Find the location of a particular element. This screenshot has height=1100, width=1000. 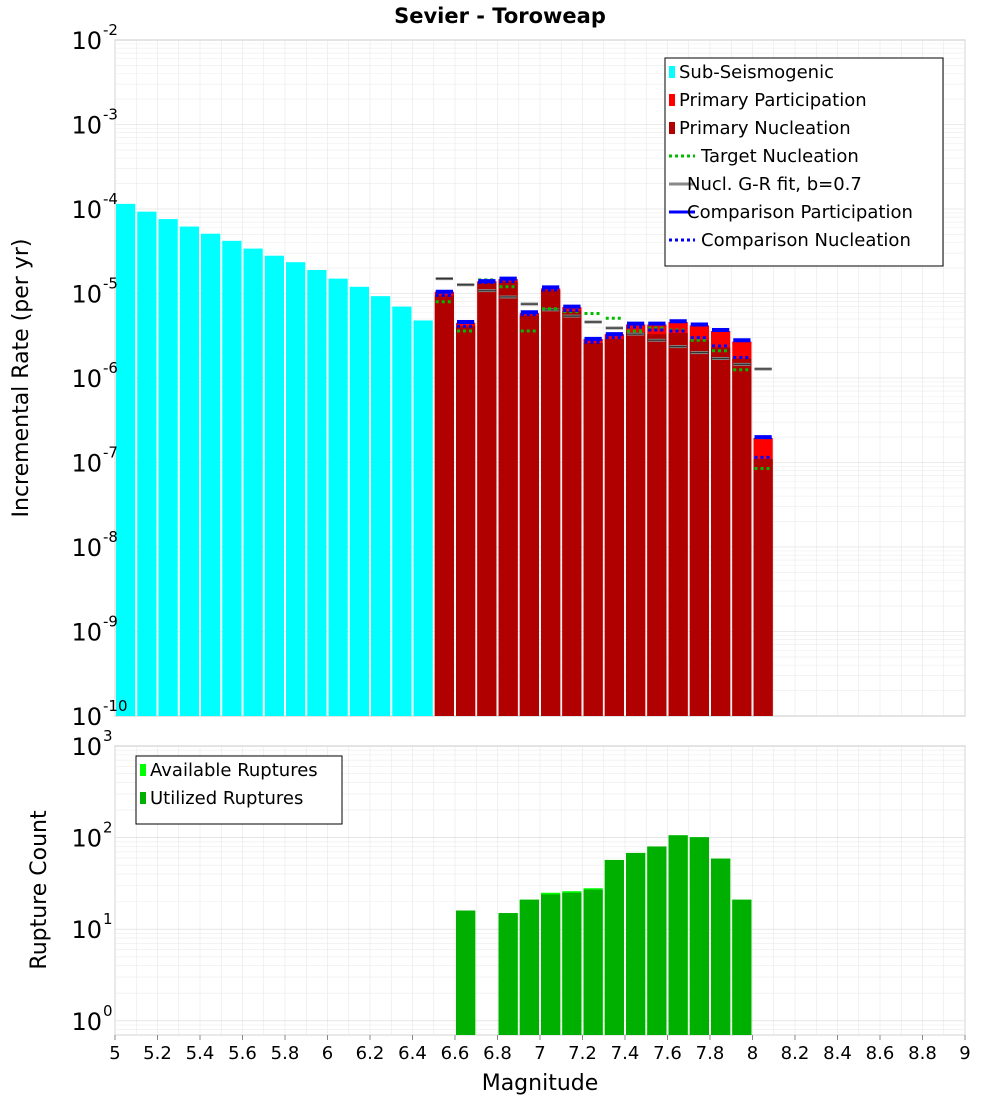

x-tick-label: 9 is located at coordinates (964, 1053).